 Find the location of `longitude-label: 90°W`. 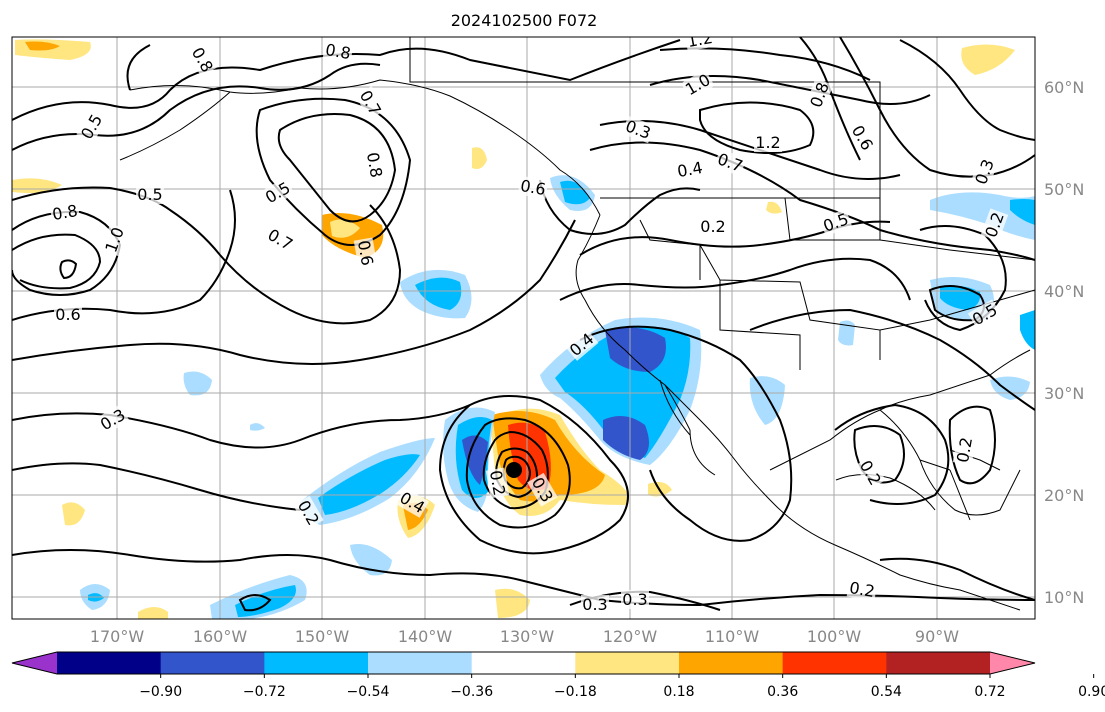

longitude-label: 90°W is located at coordinates (937, 636).